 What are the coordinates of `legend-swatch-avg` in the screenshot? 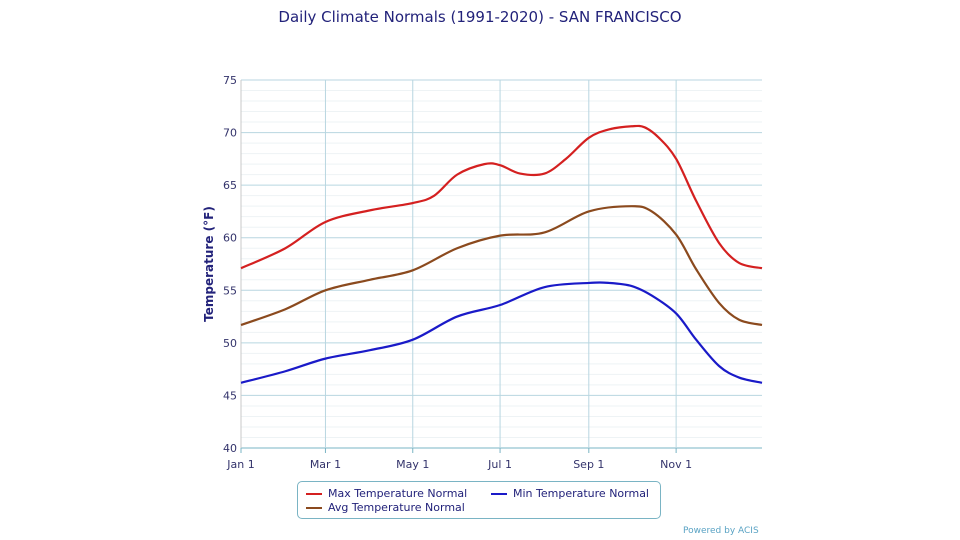 It's located at (314, 507).